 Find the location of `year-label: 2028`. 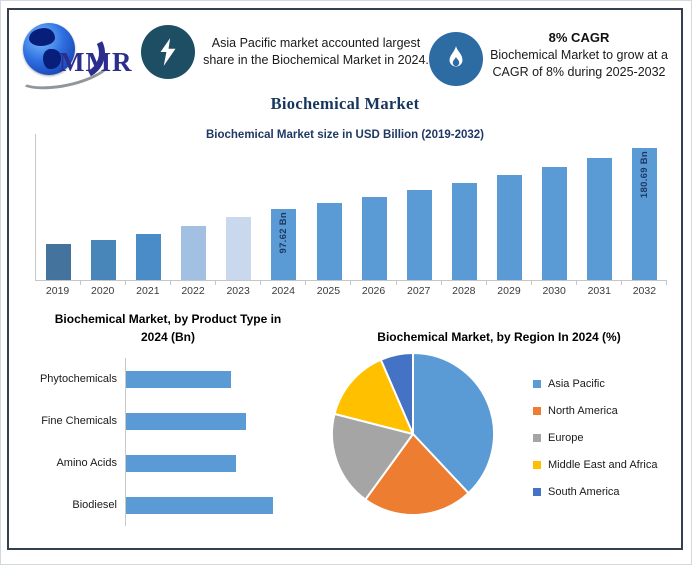

year-label: 2028 is located at coordinates (464, 289).